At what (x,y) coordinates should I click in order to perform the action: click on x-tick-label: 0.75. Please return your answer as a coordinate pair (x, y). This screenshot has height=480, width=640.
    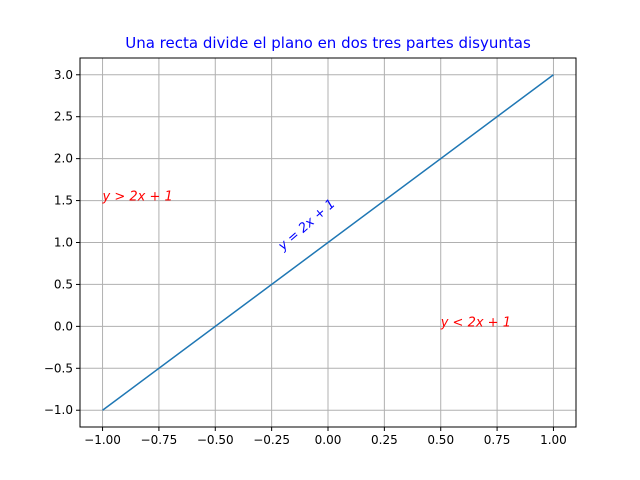
    Looking at the image, I should click on (497, 440).